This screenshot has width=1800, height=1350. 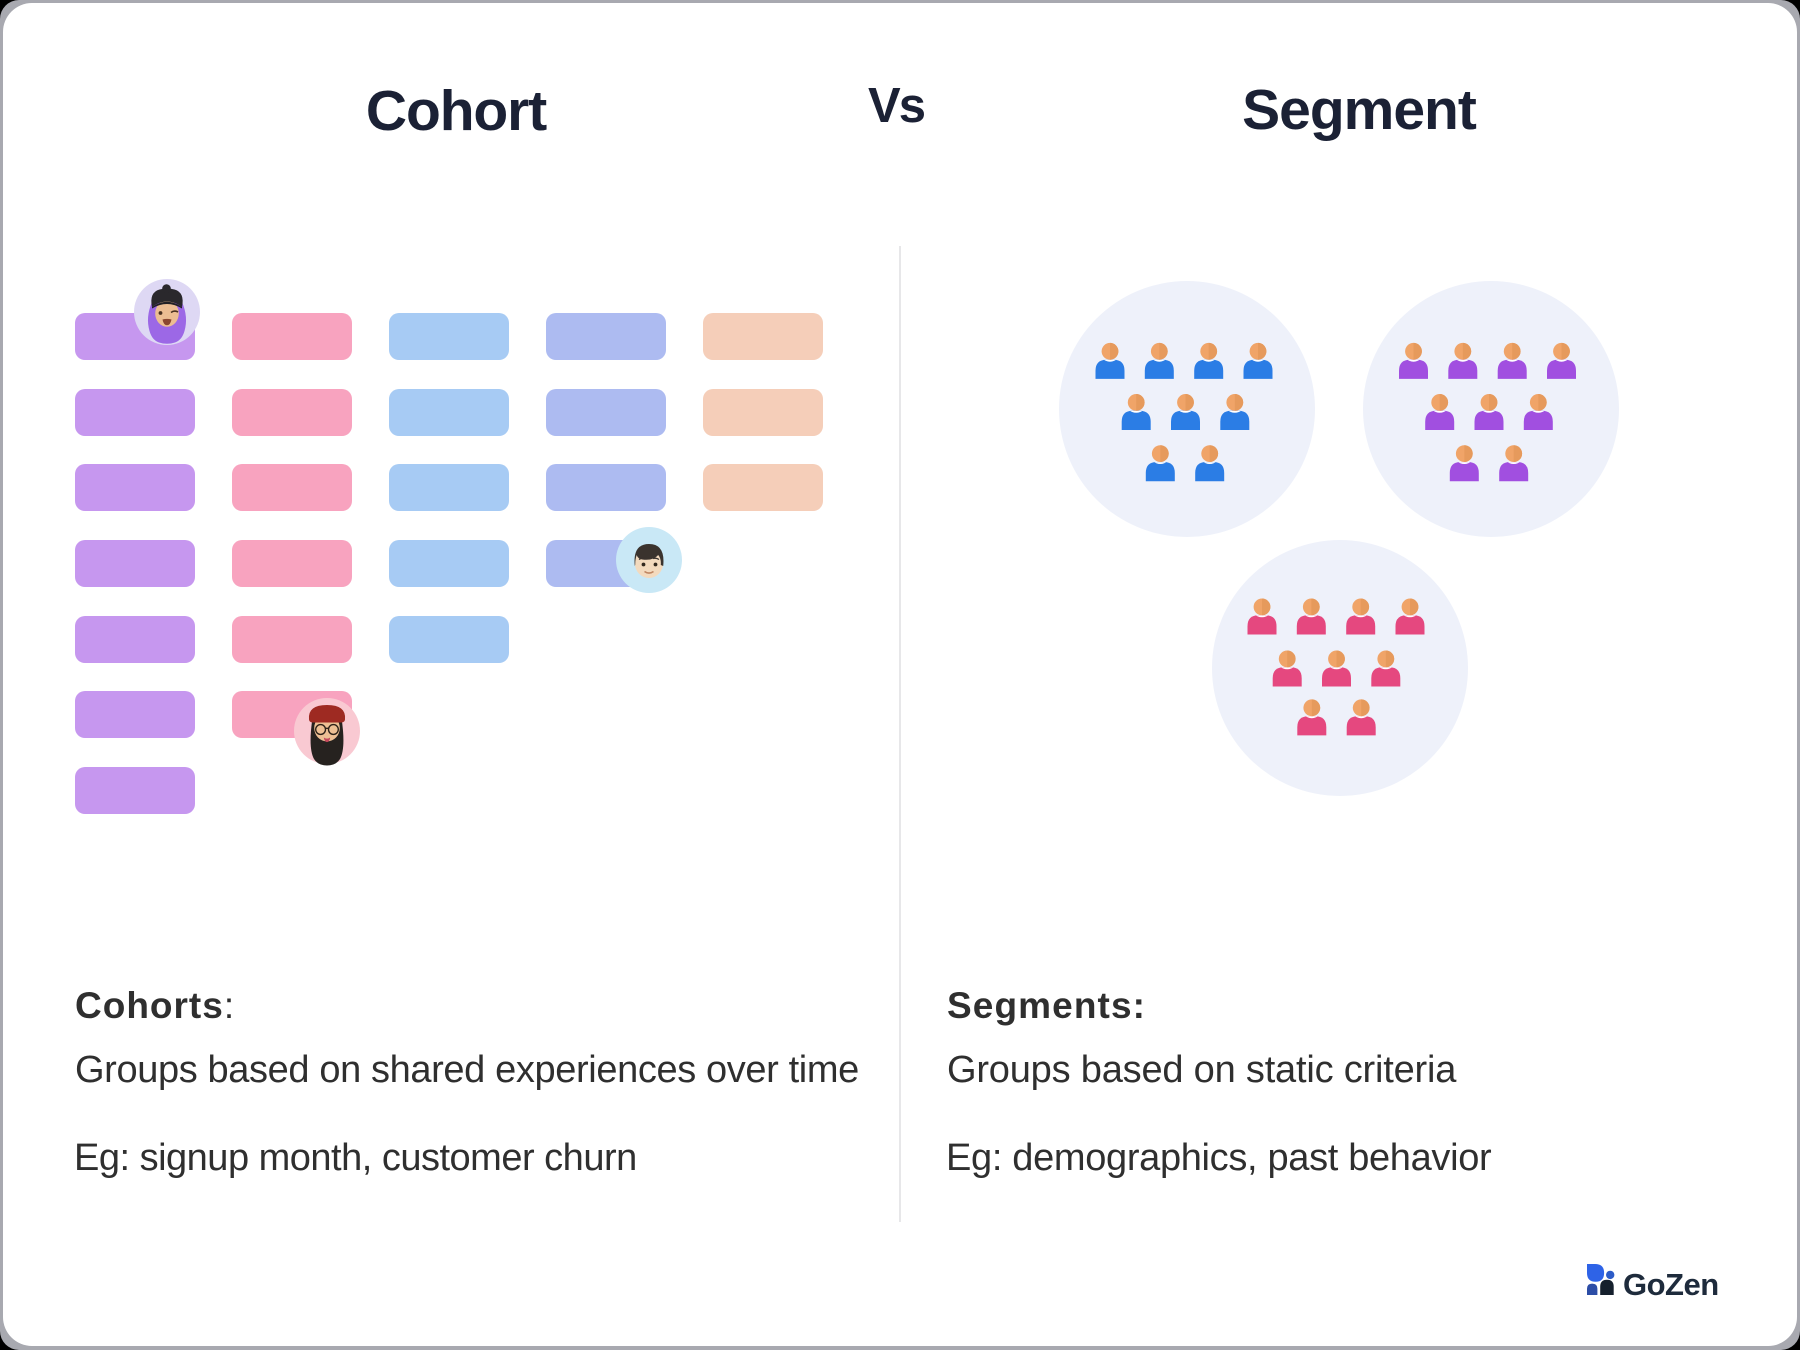 I want to click on svg-text: GoZen, so click(x=1671, y=1284).